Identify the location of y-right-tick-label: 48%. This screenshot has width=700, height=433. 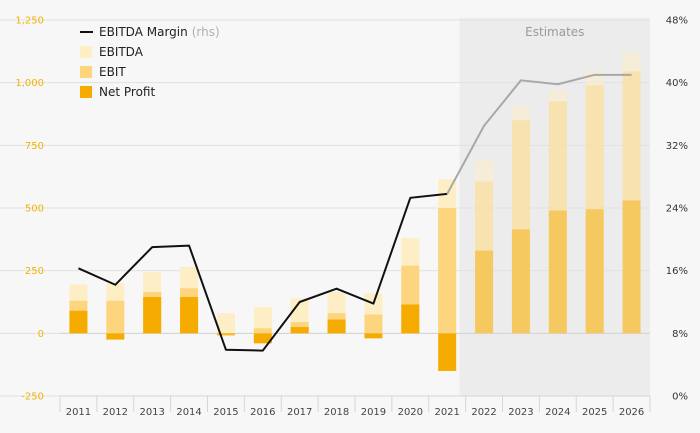
(677, 21).